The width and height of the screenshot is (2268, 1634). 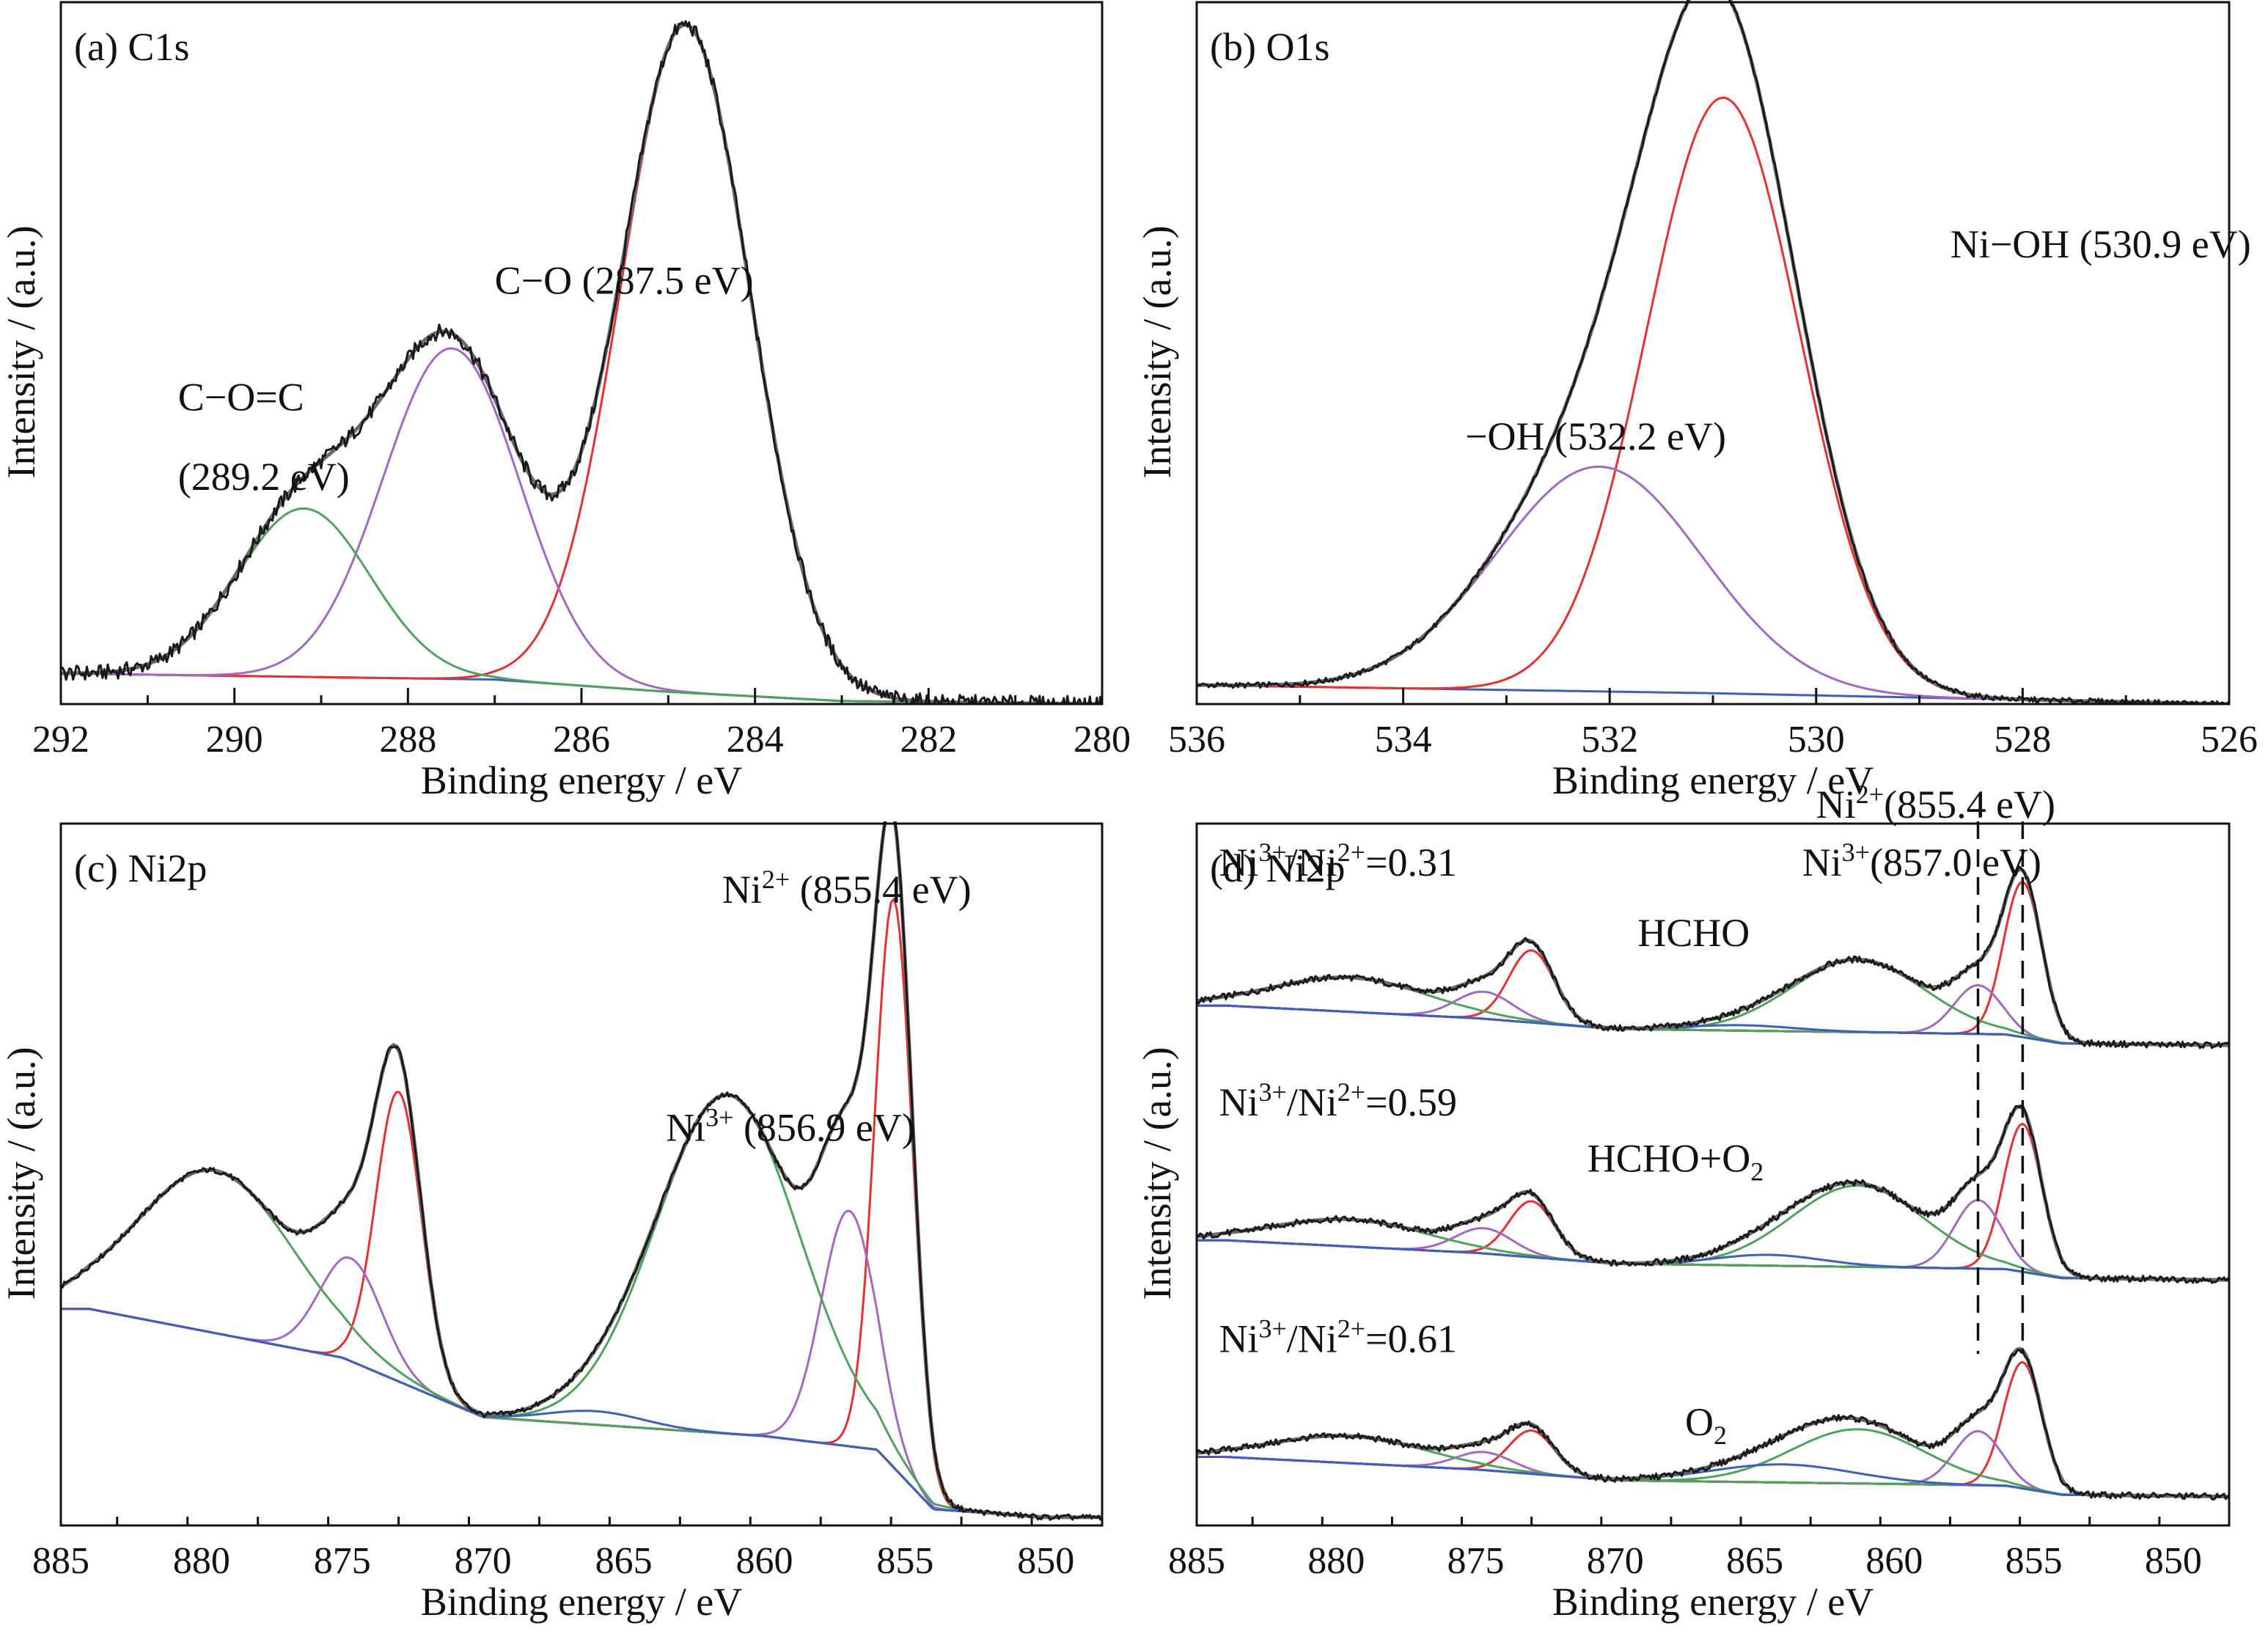 What do you see at coordinates (2229, 740) in the screenshot?
I see `x-tick-label: 526` at bounding box center [2229, 740].